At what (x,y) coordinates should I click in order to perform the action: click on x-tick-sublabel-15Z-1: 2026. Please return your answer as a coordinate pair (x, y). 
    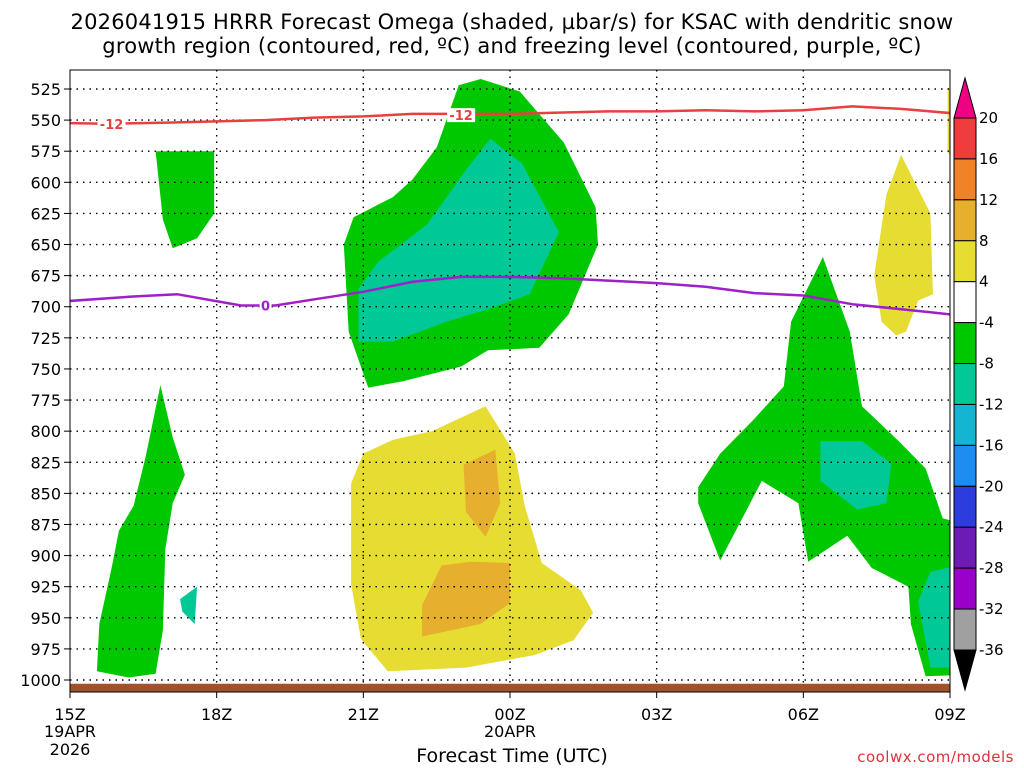
    Looking at the image, I should click on (70, 749).